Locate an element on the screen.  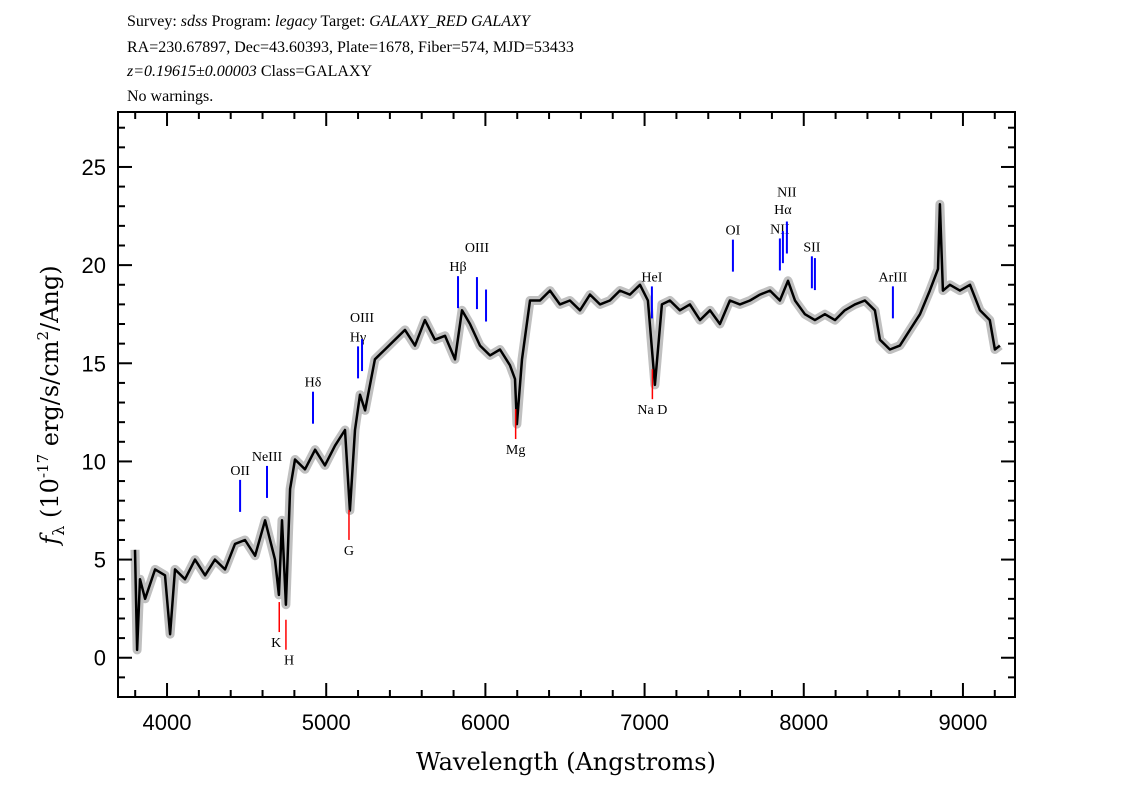
header-segment: Program: is located at coordinates (241, 21).